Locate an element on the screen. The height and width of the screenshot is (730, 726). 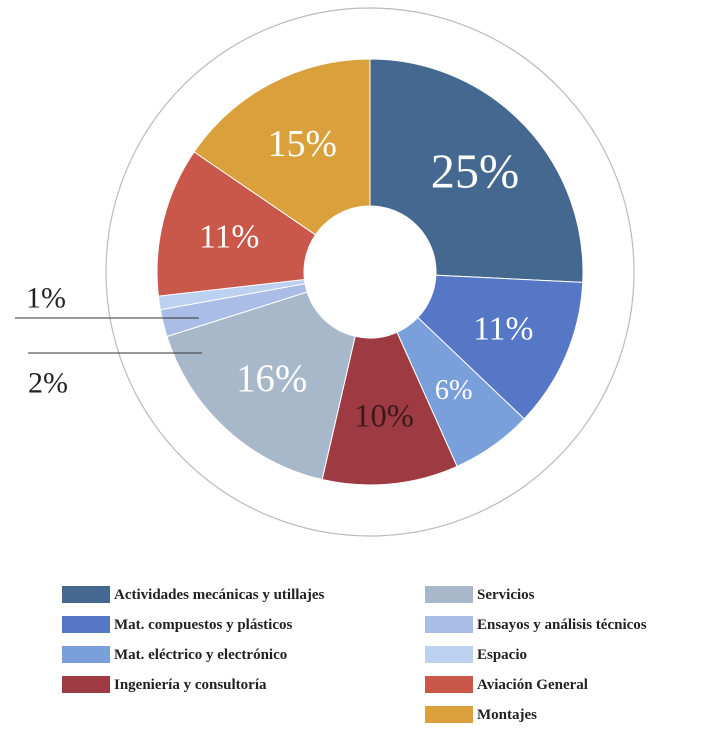
legend-item: Espacio is located at coordinates (575, 655).